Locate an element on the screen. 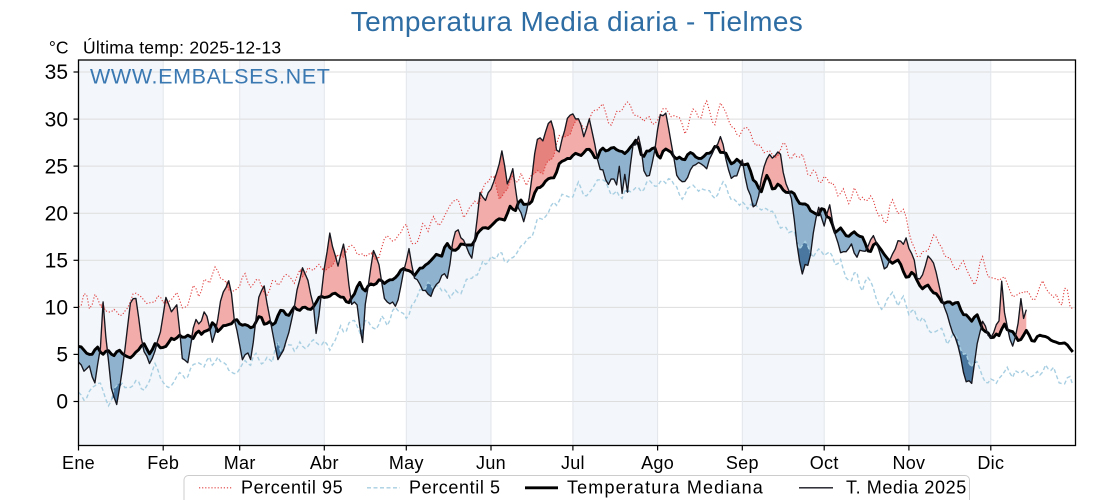  svg-text: 10 is located at coordinates (56, 308).